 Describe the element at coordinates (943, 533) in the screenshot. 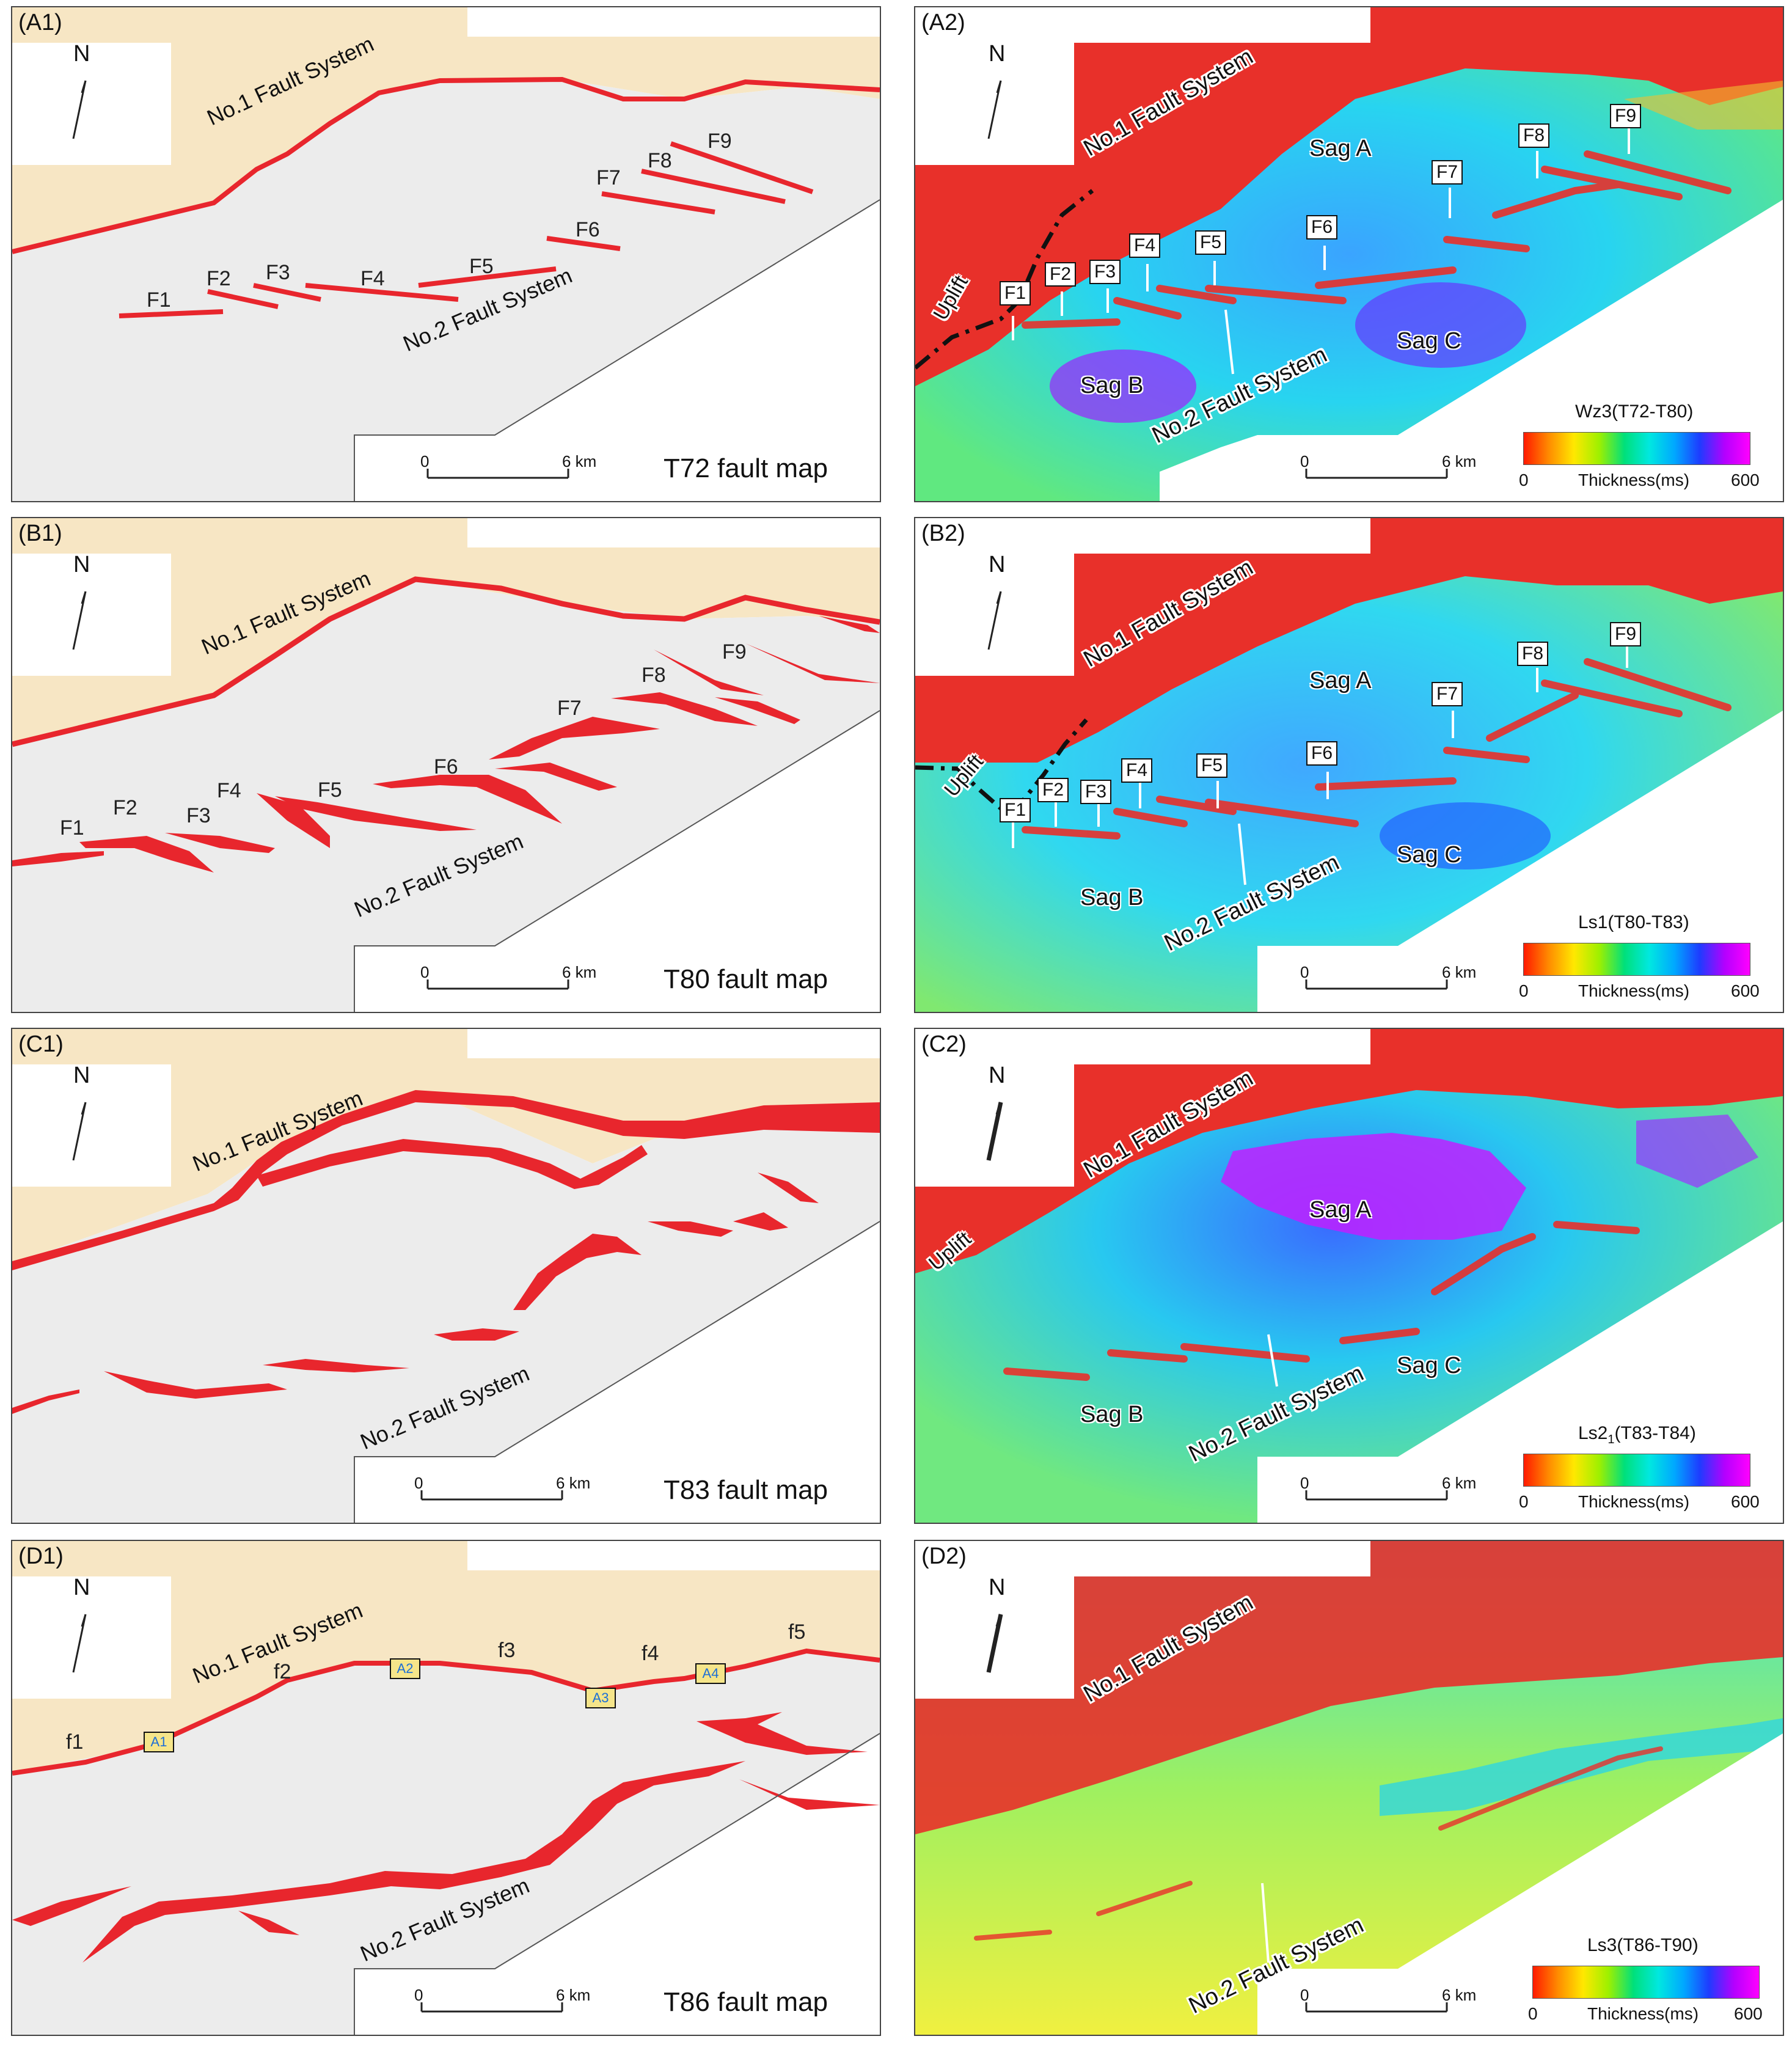

I see `panel-label: (B2)` at that location.